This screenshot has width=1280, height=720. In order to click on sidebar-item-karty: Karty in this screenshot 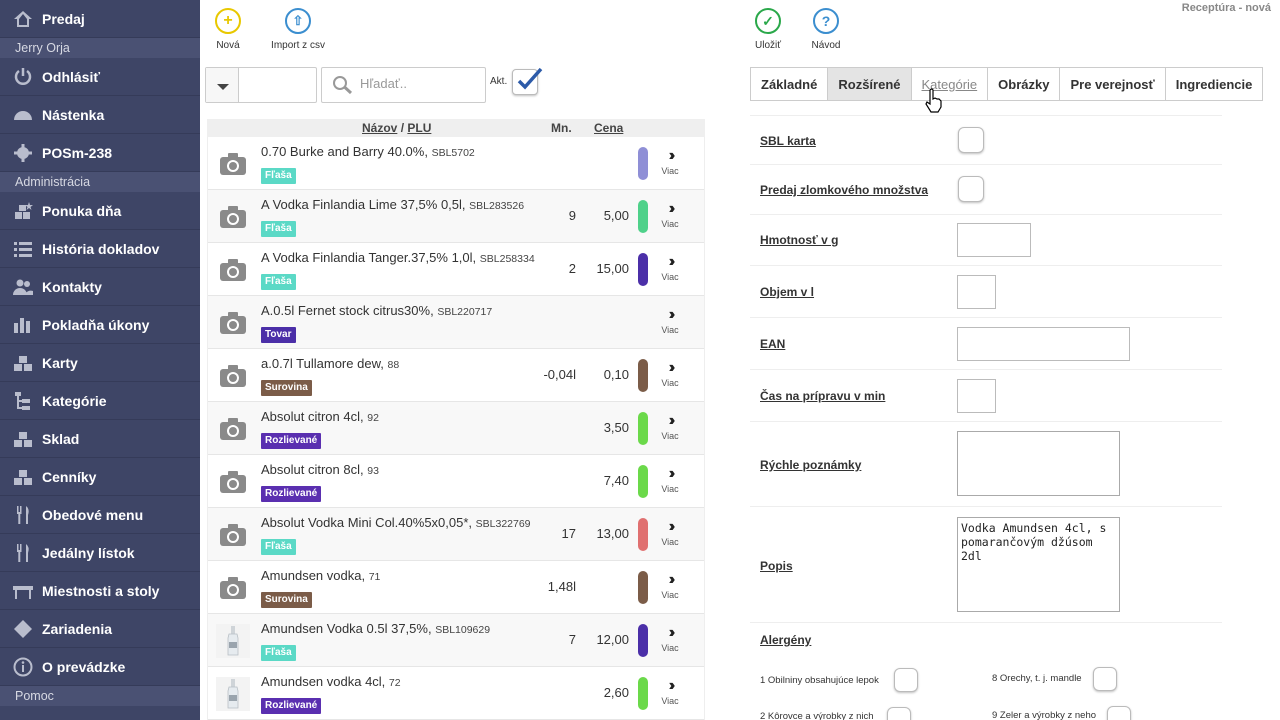, I will do `click(100, 363)`.